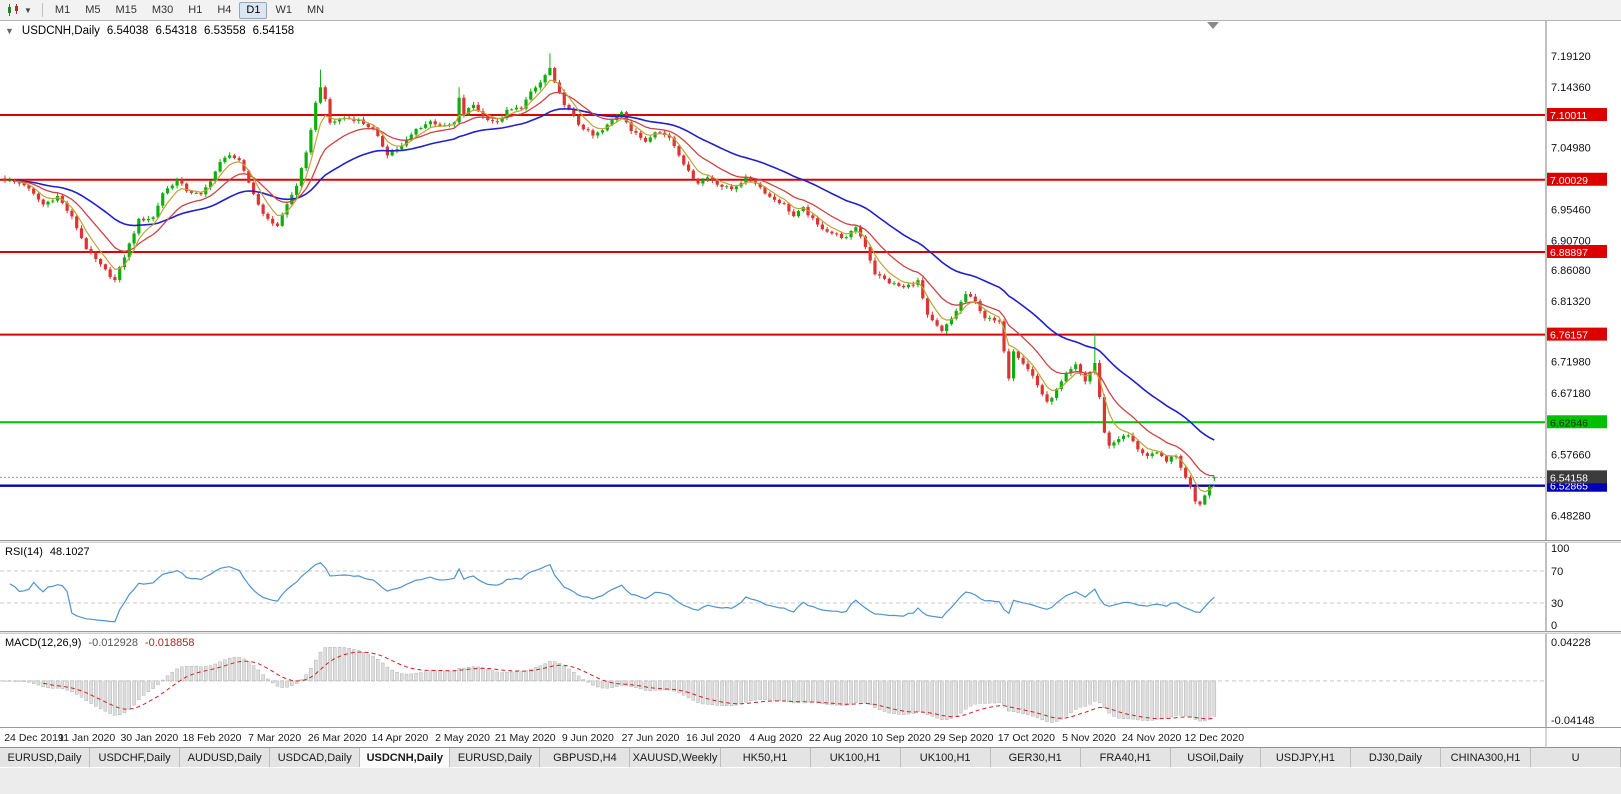 Image resolution: width=1621 pixels, height=794 pixels. I want to click on svg-text: 70, so click(1557, 572).